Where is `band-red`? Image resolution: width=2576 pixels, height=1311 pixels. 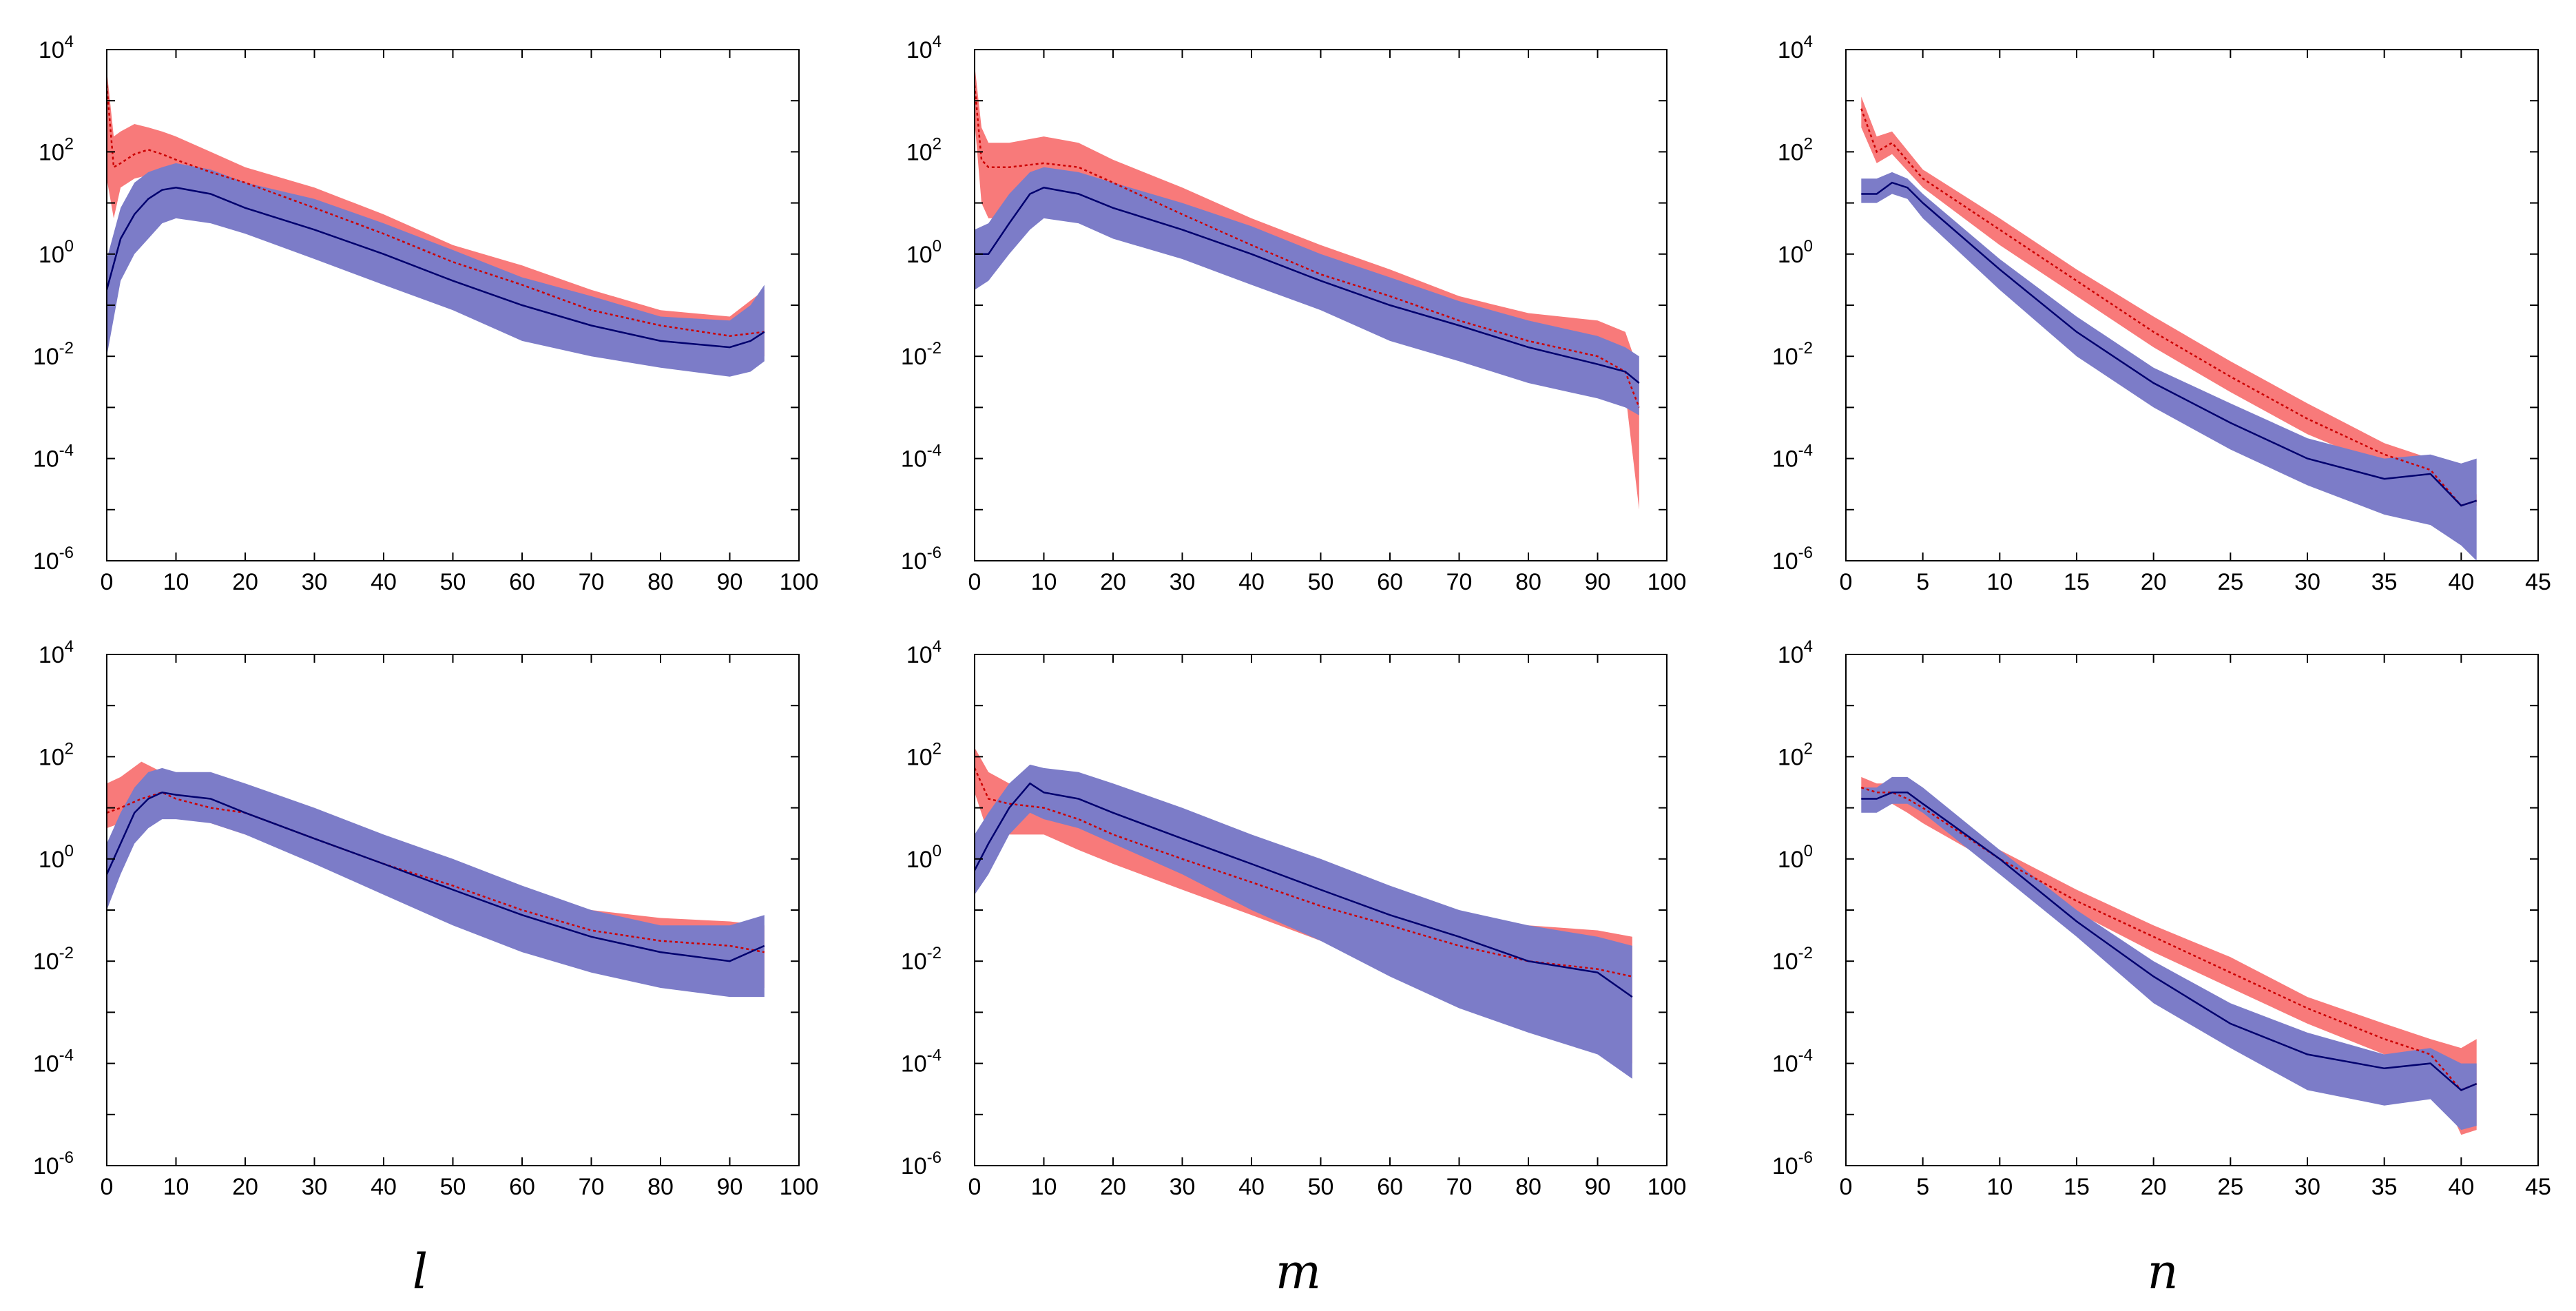
band-red is located at coordinates (2169, 304).